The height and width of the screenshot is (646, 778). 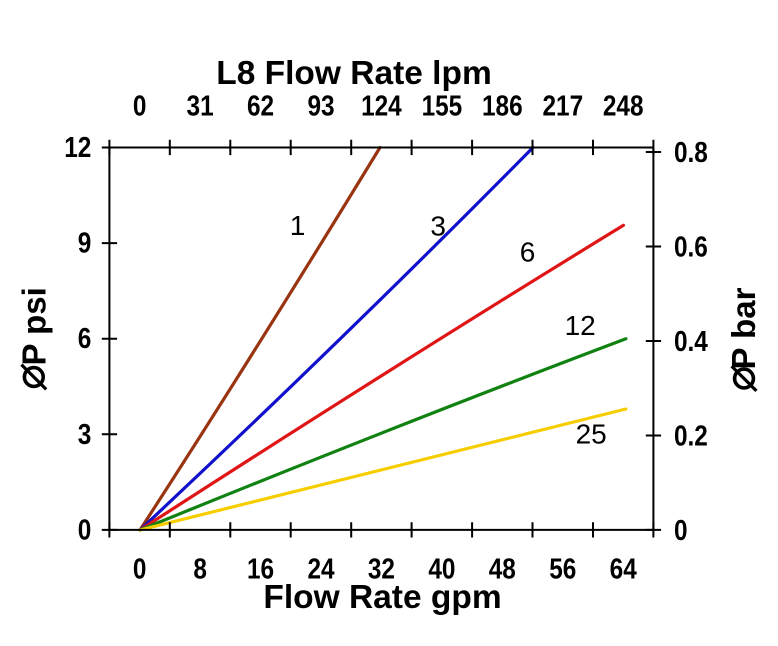 I want to click on svg-text: 62, so click(x=260, y=105).